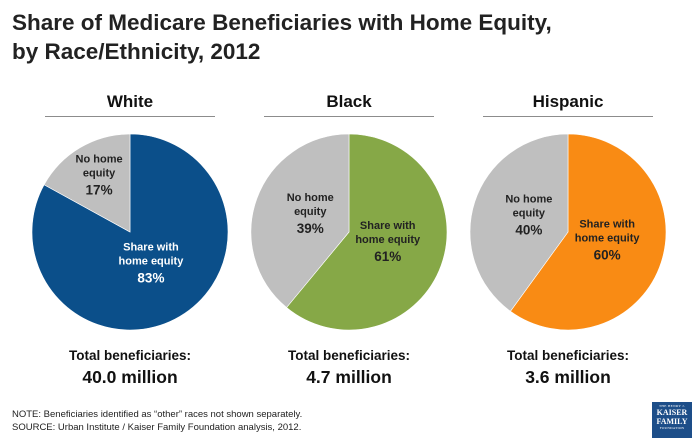  What do you see at coordinates (130, 355) in the screenshot?
I see `total-label-white: Total beneficiaries:` at bounding box center [130, 355].